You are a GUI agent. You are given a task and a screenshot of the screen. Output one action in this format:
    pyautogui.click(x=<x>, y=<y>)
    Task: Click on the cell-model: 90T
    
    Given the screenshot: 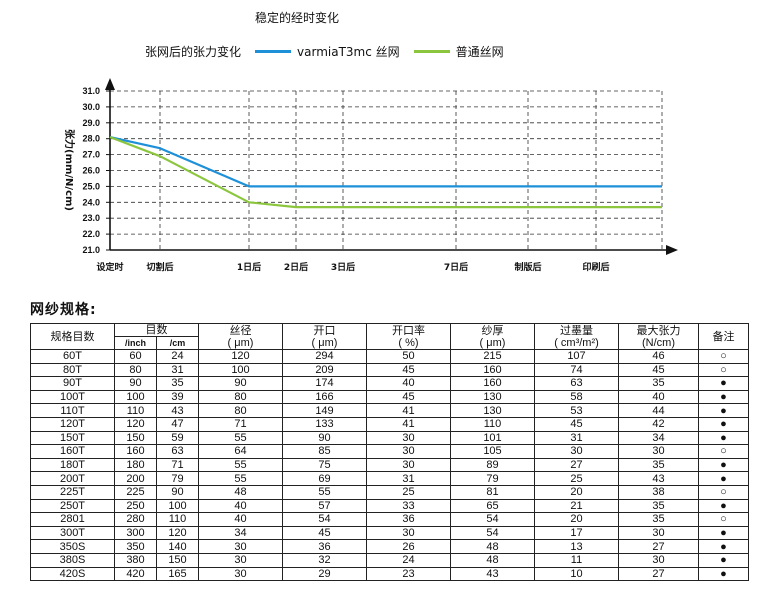 What is the action you would take?
    pyautogui.click(x=72, y=383)
    